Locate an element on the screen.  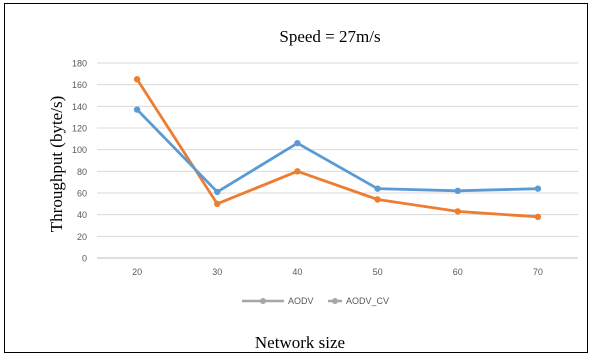
x-tick-labels: 20 30 40 50 60 70 is located at coordinates (337, 272).